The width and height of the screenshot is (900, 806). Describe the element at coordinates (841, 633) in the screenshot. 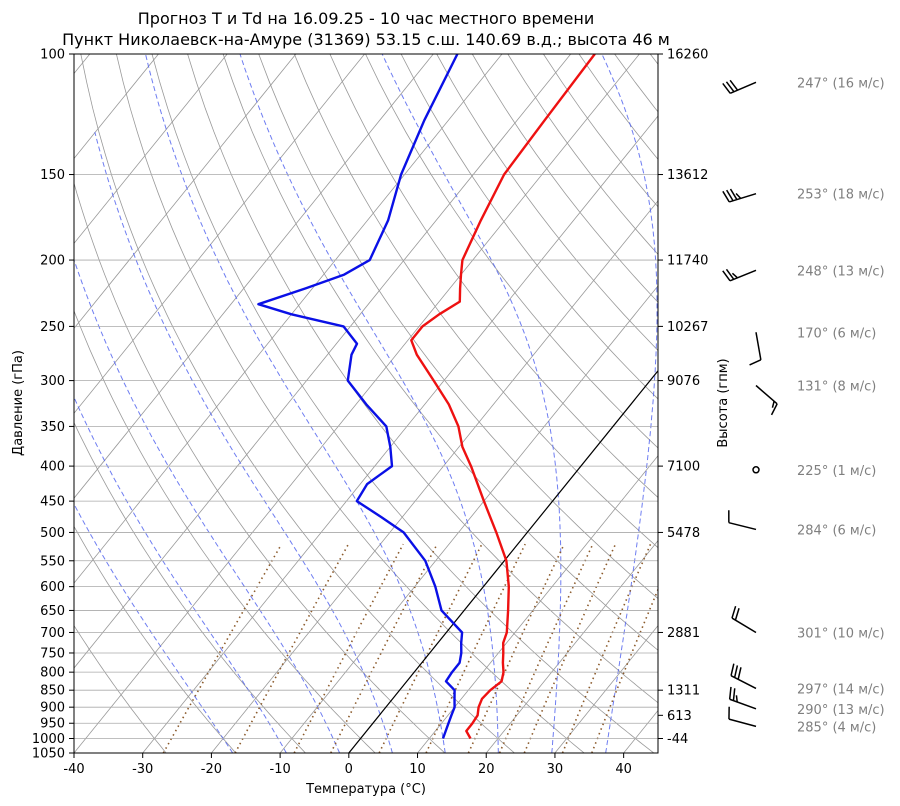

I see `wind-label: 301° (10 м/с)` at that location.